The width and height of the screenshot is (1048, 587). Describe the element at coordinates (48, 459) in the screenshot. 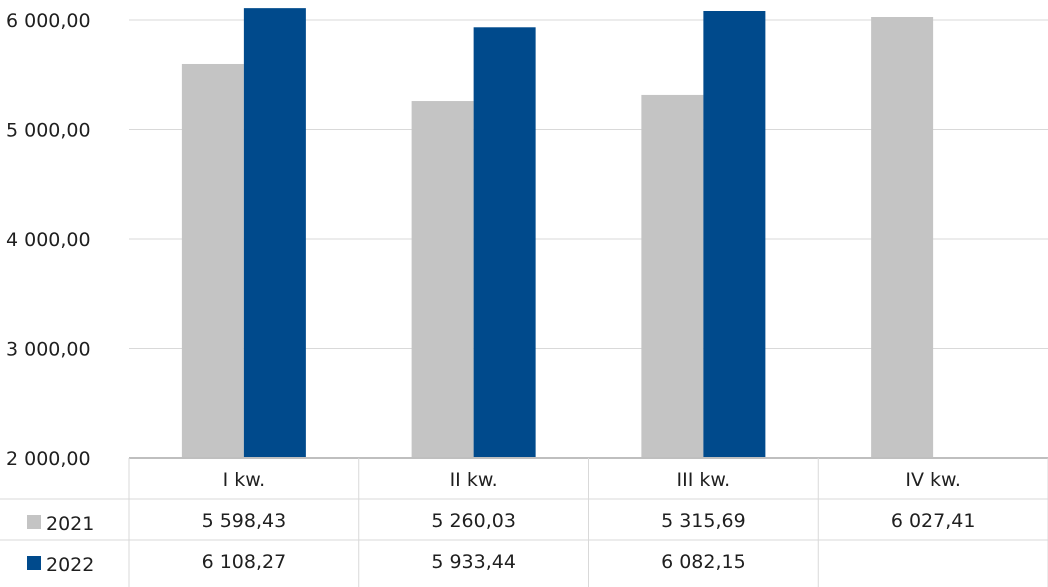

I see `y-tick-label: 2 000,00` at that location.